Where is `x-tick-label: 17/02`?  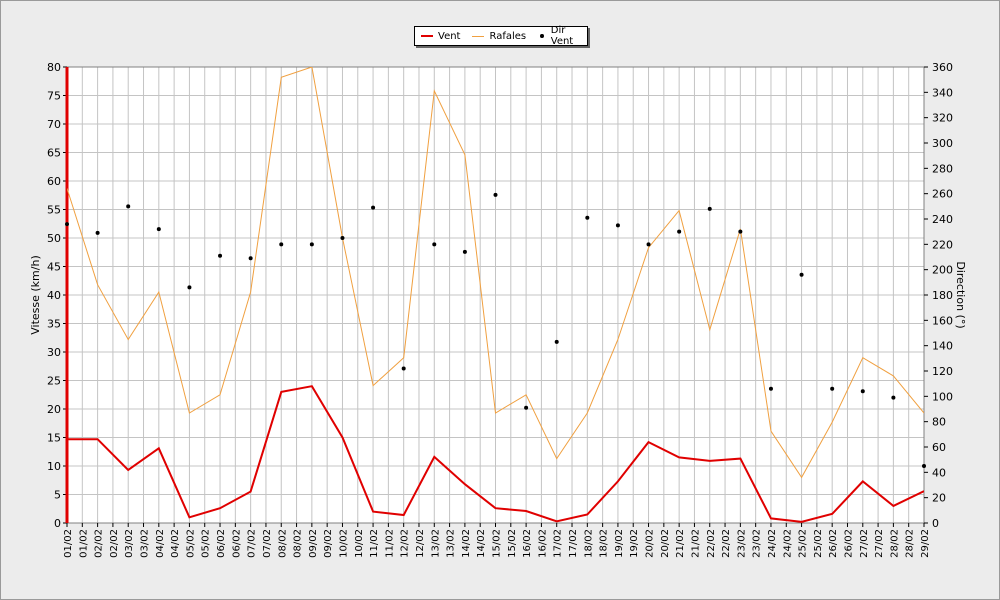 x-tick-label: 17/02 is located at coordinates (558, 543).